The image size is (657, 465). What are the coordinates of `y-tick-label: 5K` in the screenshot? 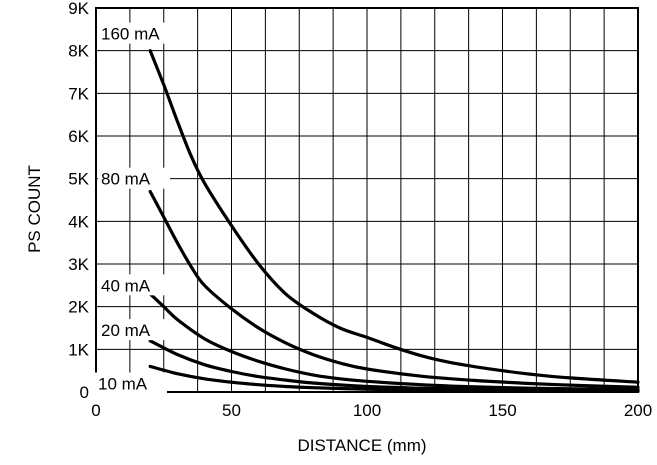 It's located at (78, 179).